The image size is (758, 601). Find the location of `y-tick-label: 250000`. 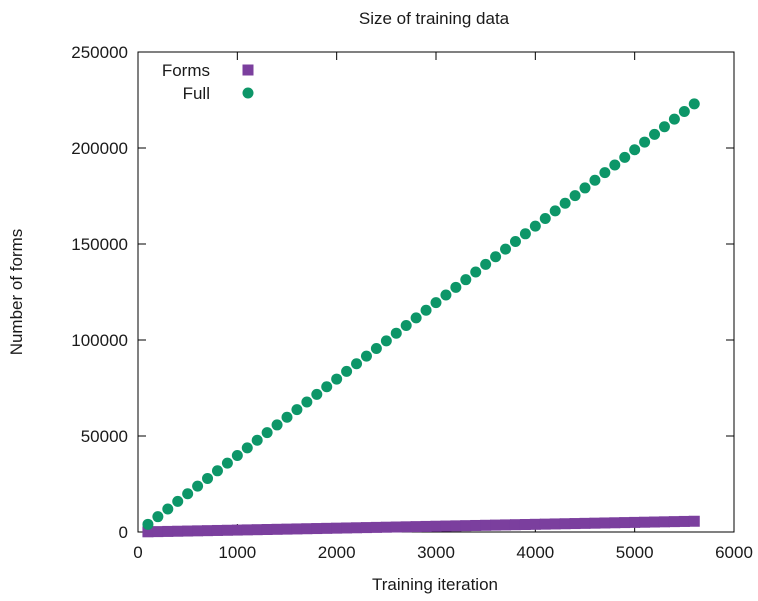

y-tick-label: 250000 is located at coordinates (99, 52).